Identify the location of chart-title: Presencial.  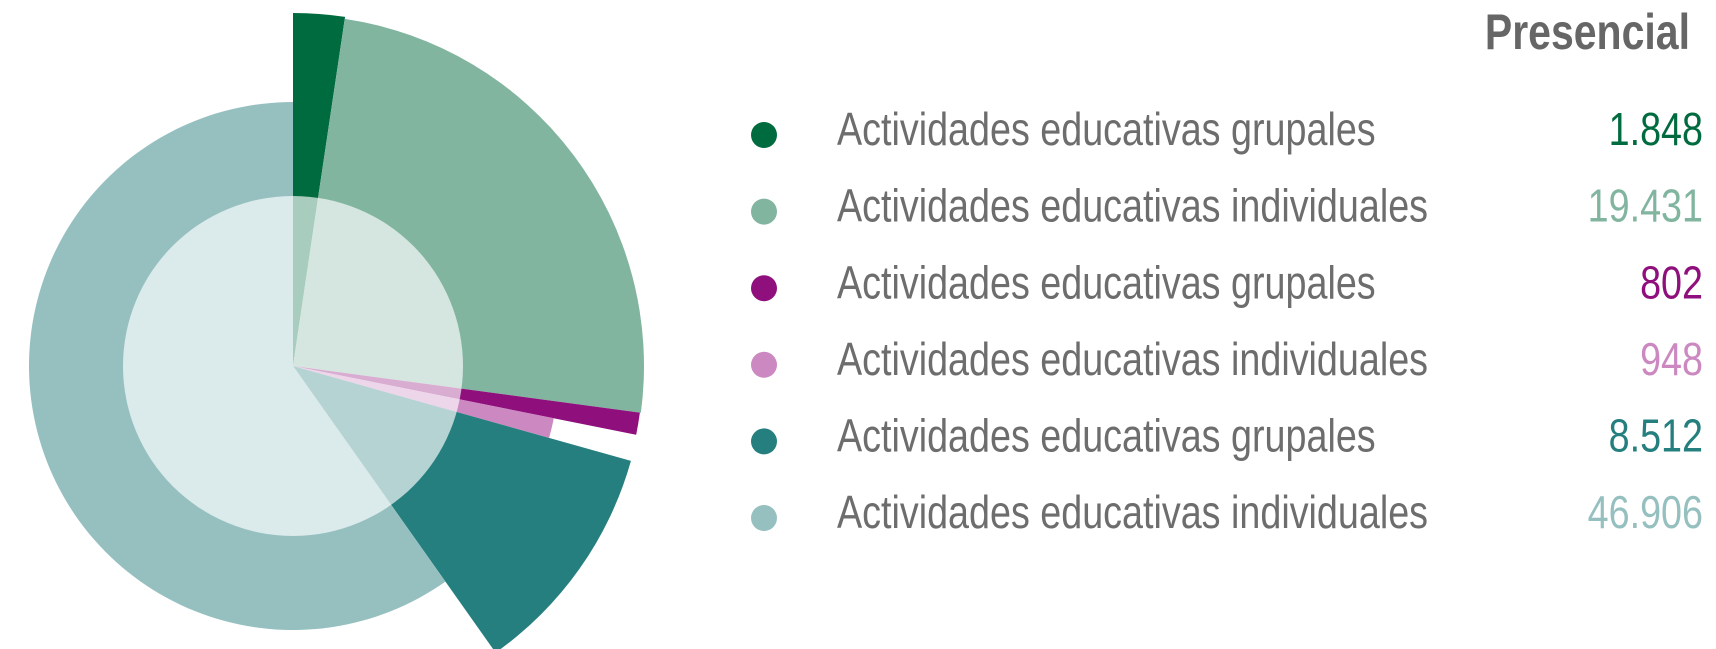
(1587, 32).